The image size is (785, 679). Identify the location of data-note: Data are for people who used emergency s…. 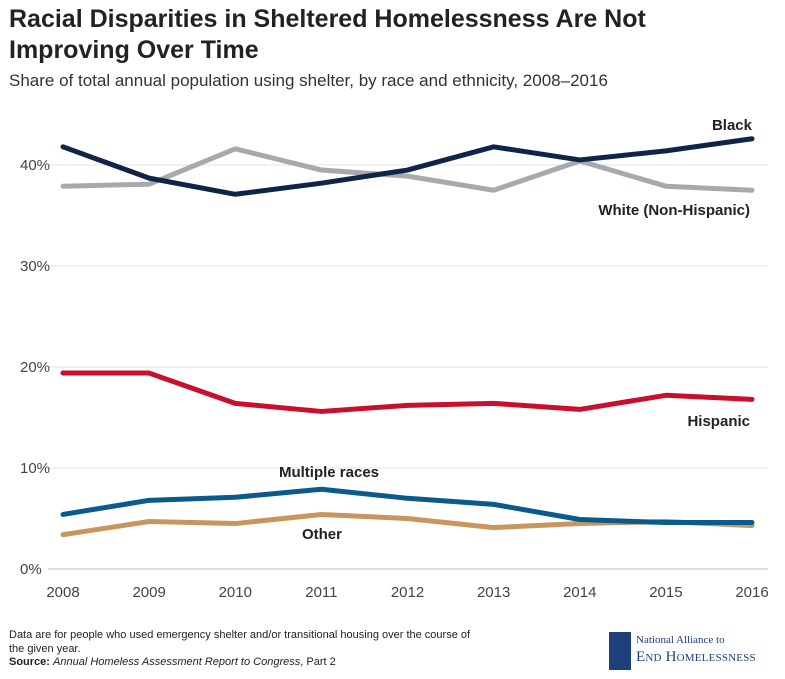
(240, 642).